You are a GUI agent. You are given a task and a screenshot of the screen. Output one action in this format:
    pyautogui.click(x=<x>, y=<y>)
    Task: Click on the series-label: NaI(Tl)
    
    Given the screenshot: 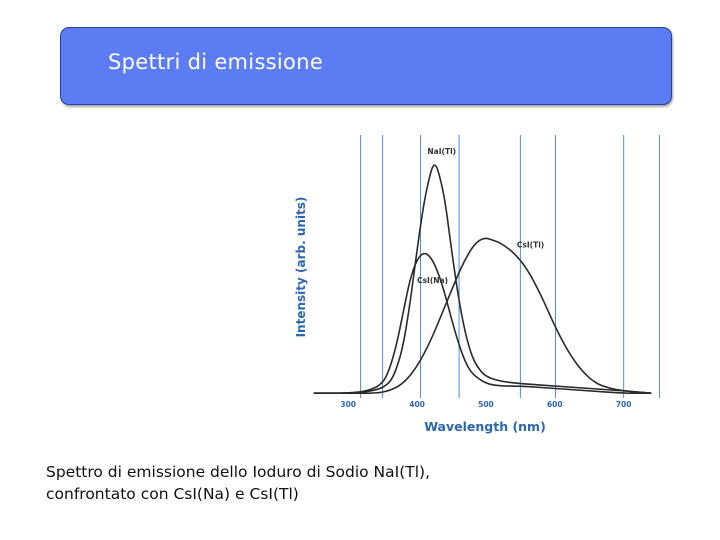 What is the action you would take?
    pyautogui.click(x=441, y=151)
    